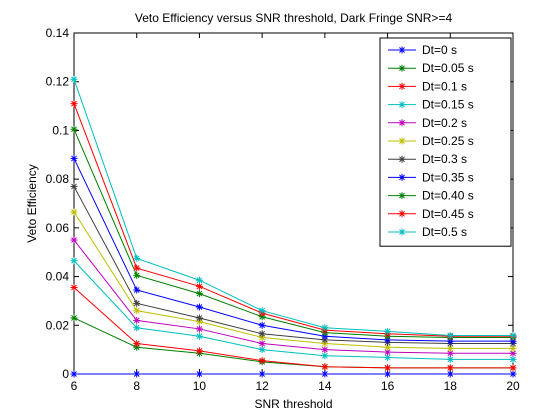 The width and height of the screenshot is (560, 420). Describe the element at coordinates (431, 141) in the screenshot. I see `legend-item: Dt=0.25 s` at that location.